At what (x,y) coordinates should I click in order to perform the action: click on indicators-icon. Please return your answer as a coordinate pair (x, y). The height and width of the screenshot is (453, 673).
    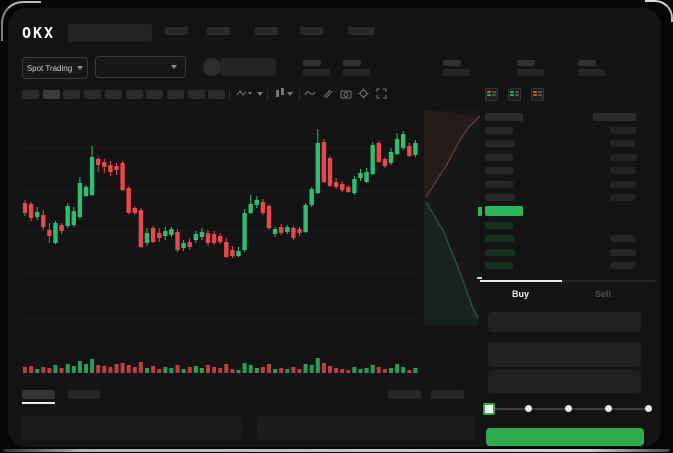
    Looking at the image, I should click on (244, 93).